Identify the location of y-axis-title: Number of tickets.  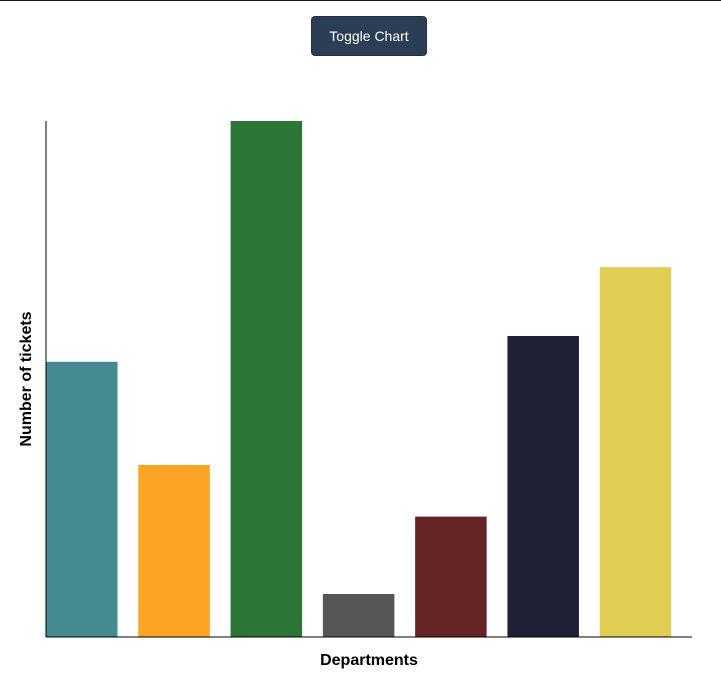
(26, 378).